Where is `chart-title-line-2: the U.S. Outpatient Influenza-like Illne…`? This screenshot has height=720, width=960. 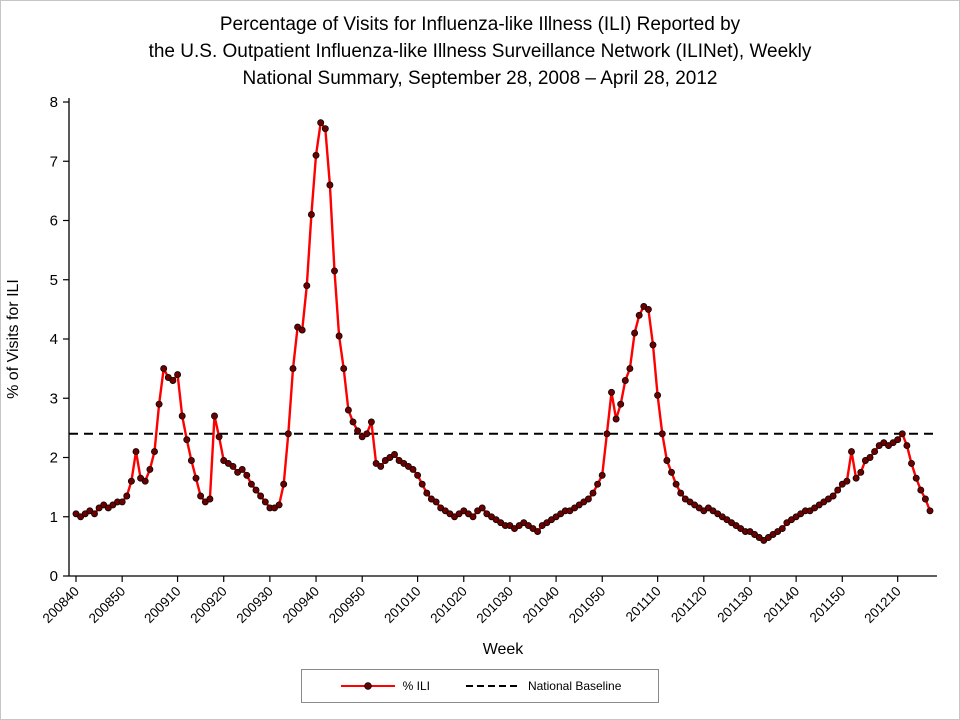 chart-title-line-2: the U.S. Outpatient Influenza-like Illne… is located at coordinates (480, 51).